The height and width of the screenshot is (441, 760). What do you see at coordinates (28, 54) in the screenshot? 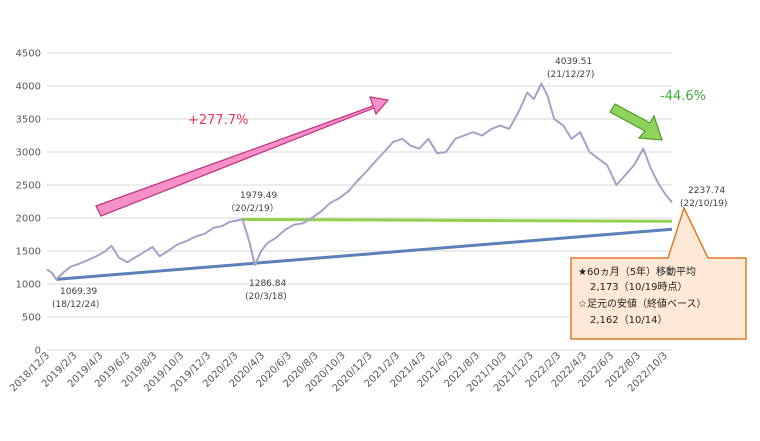
I see `y-tick-label: 4500` at bounding box center [28, 54].